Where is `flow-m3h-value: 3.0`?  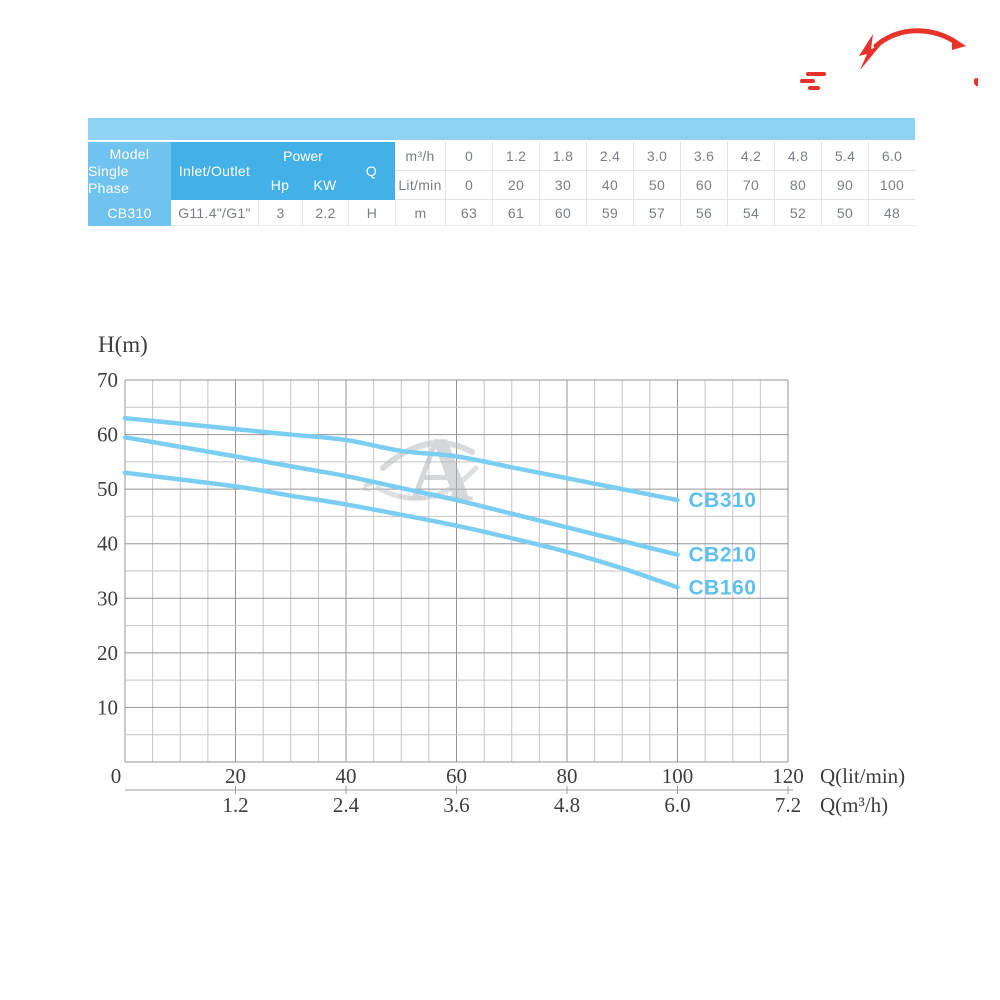
flow-m3h-value: 3.0 is located at coordinates (656, 156).